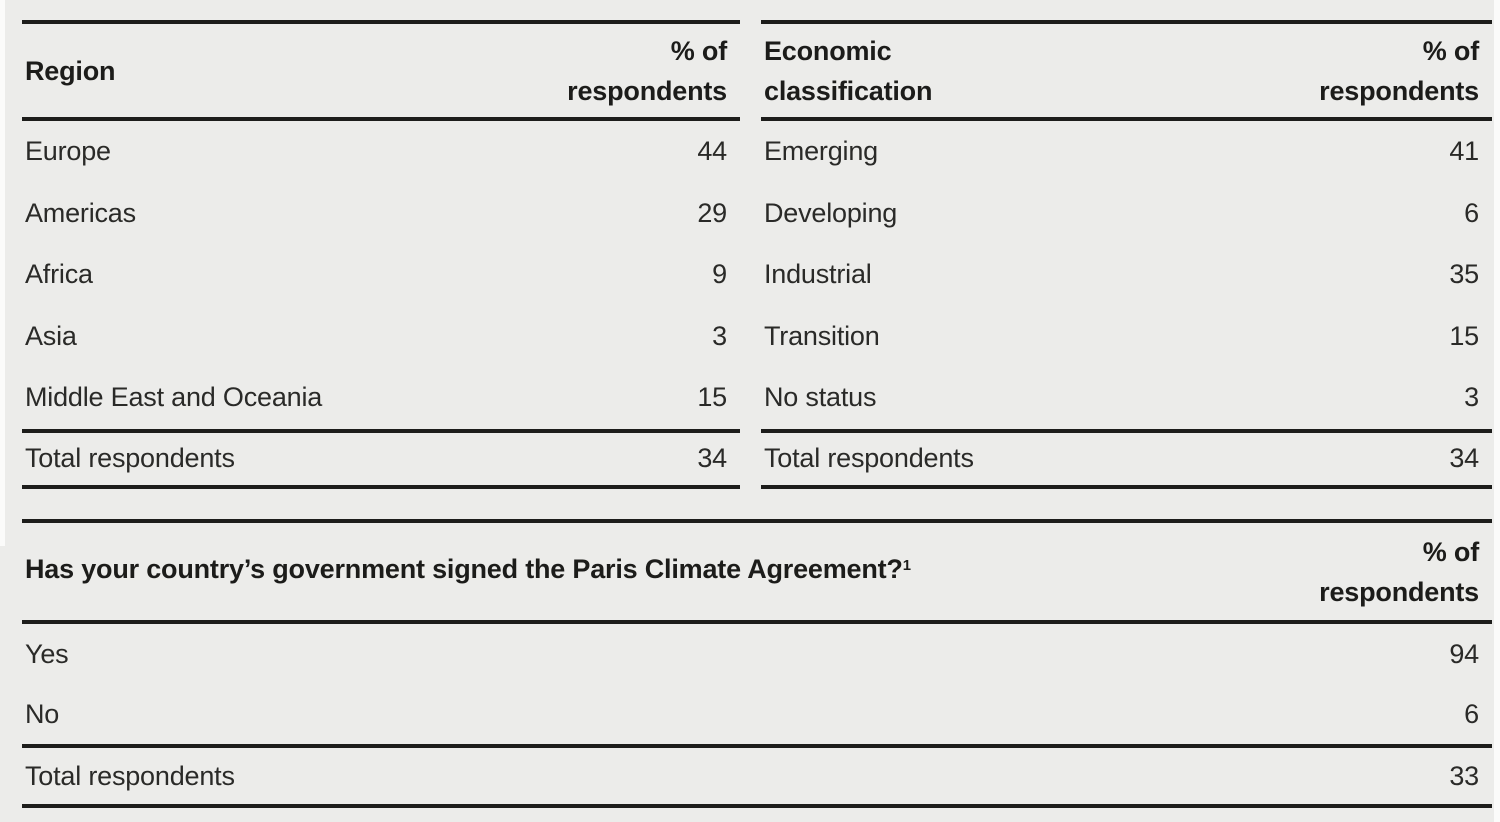  What do you see at coordinates (1126, 214) in the screenshot?
I see `table-row: Developing 6` at bounding box center [1126, 214].